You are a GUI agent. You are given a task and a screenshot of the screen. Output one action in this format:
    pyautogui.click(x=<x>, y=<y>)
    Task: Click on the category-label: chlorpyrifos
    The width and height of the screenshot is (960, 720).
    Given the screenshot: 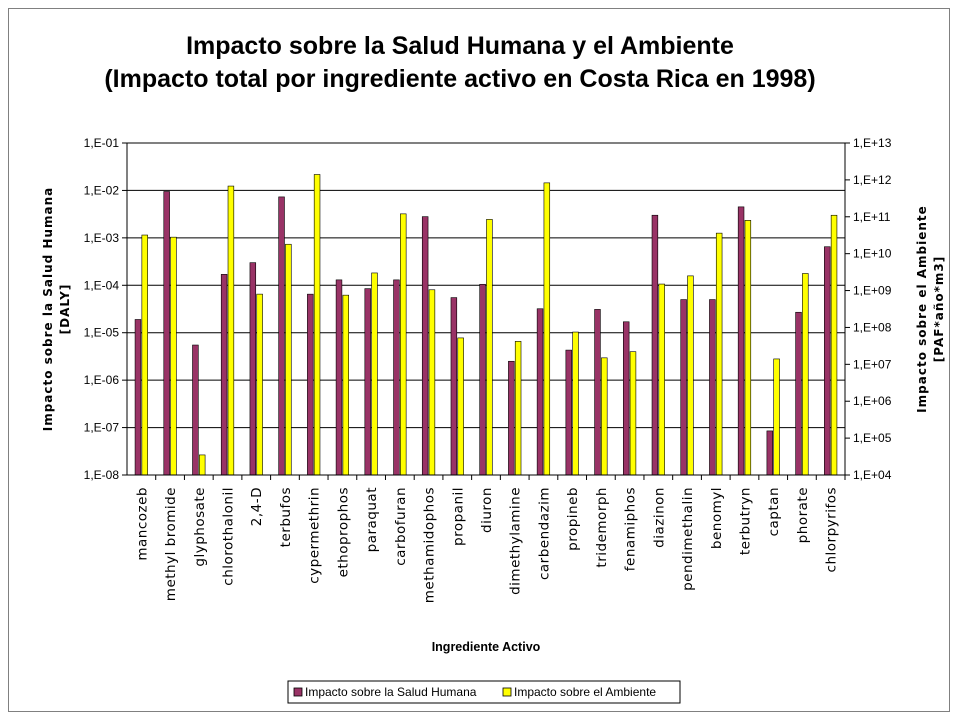 What is the action you would take?
    pyautogui.click(x=832, y=529)
    